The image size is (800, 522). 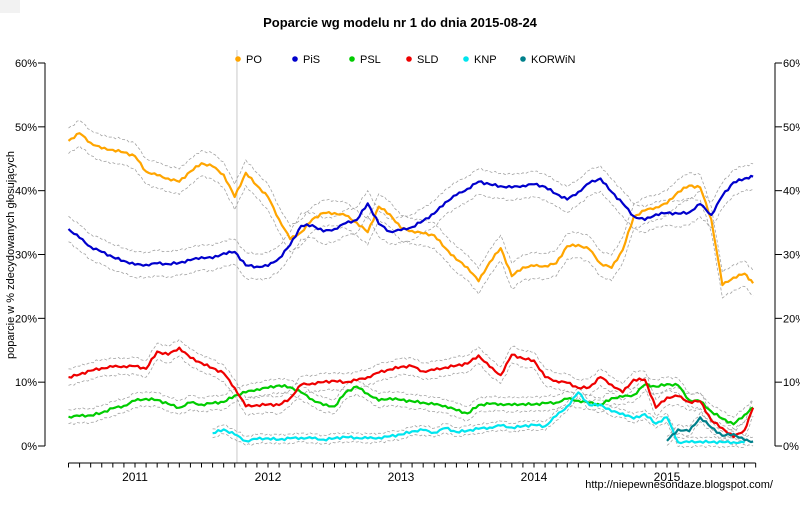 I want to click on series-line-PSL, so click(x=411, y=404).